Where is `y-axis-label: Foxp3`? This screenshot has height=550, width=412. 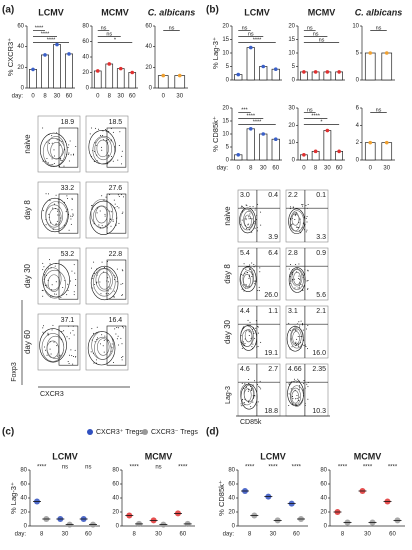
y-axis-label: Foxp3 is located at coordinates (14, 372).